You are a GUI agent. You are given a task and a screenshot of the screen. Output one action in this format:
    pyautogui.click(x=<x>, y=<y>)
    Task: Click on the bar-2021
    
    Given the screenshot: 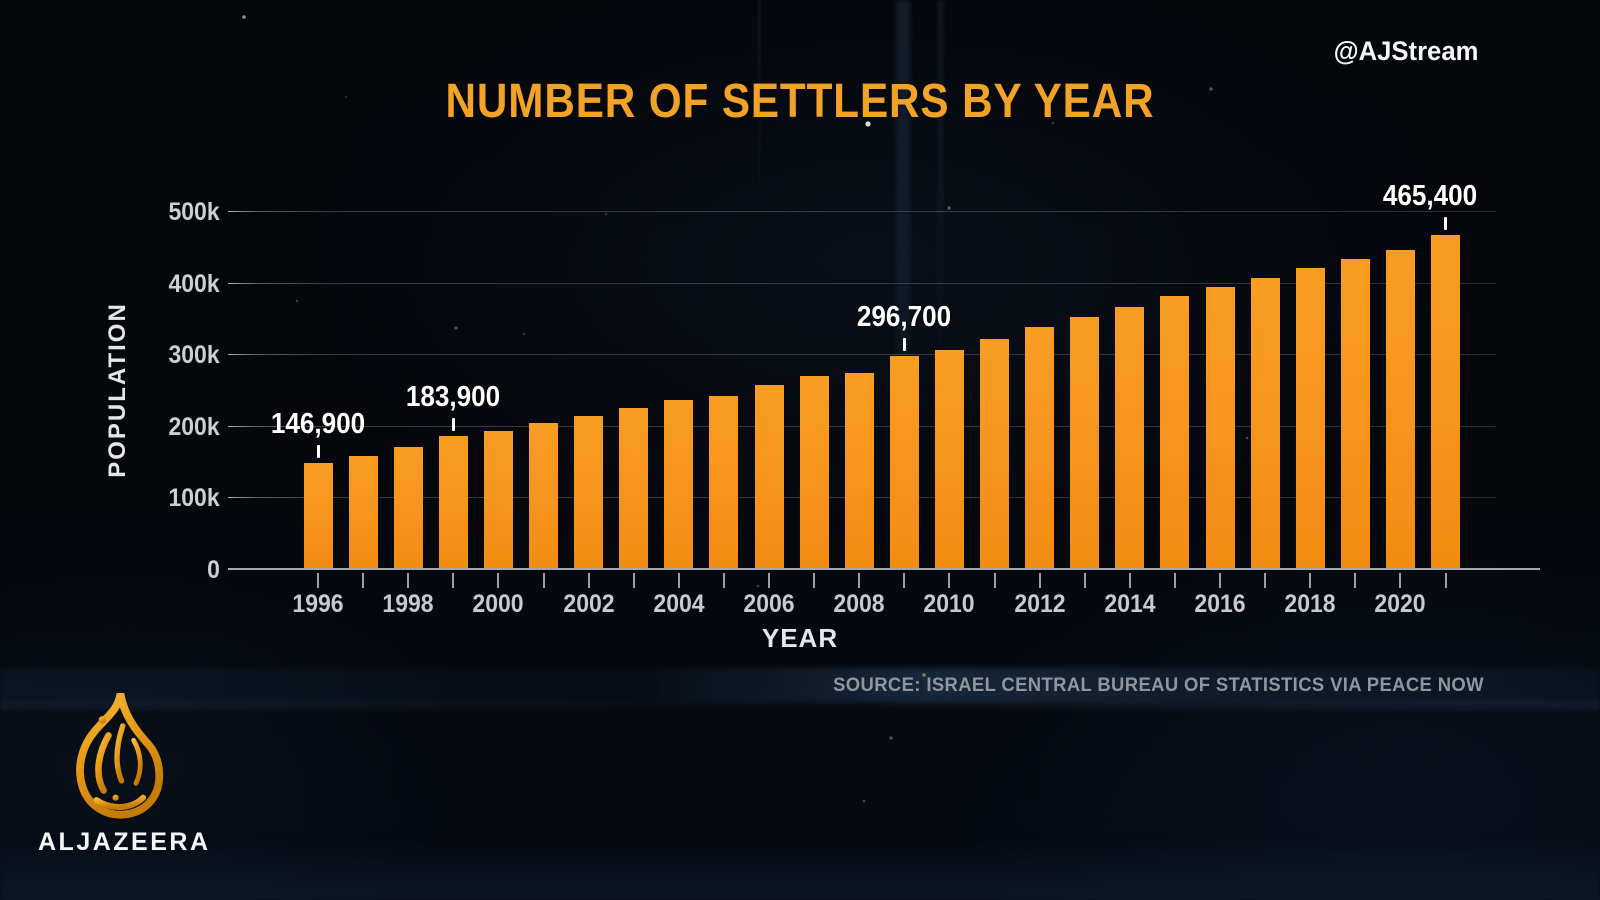 What is the action you would take?
    pyautogui.click(x=1445, y=401)
    